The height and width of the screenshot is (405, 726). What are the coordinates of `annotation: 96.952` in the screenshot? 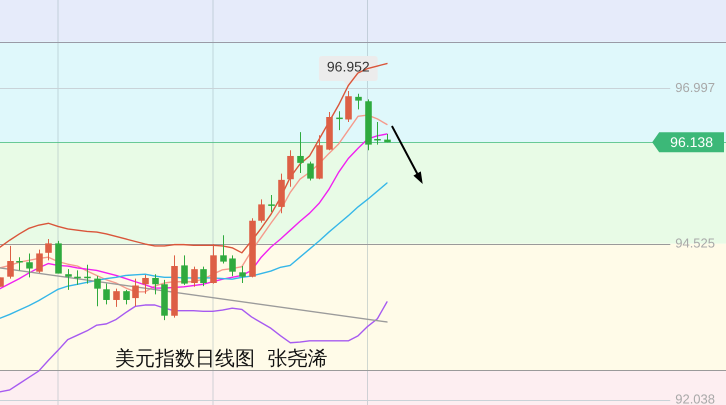 It's located at (348, 66).